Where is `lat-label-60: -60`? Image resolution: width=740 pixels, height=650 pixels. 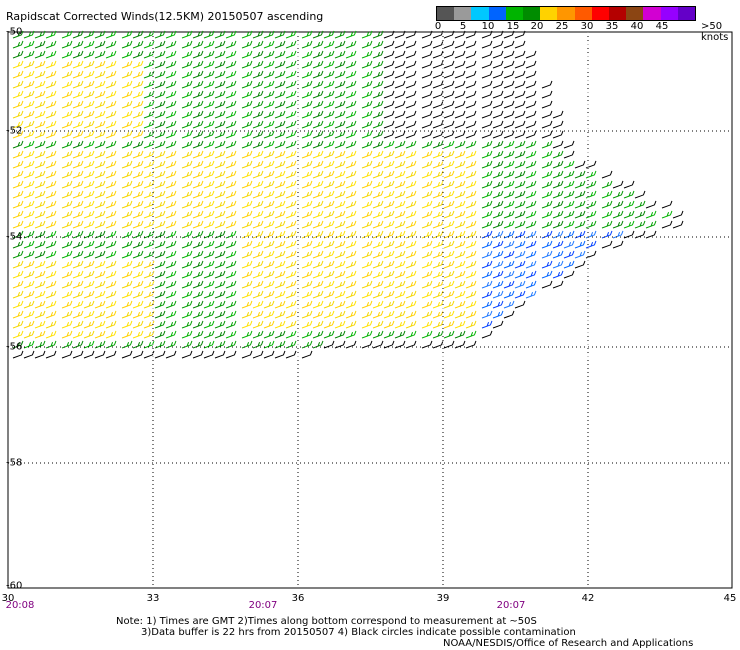 lat-label-60: -60 is located at coordinates (14, 586).